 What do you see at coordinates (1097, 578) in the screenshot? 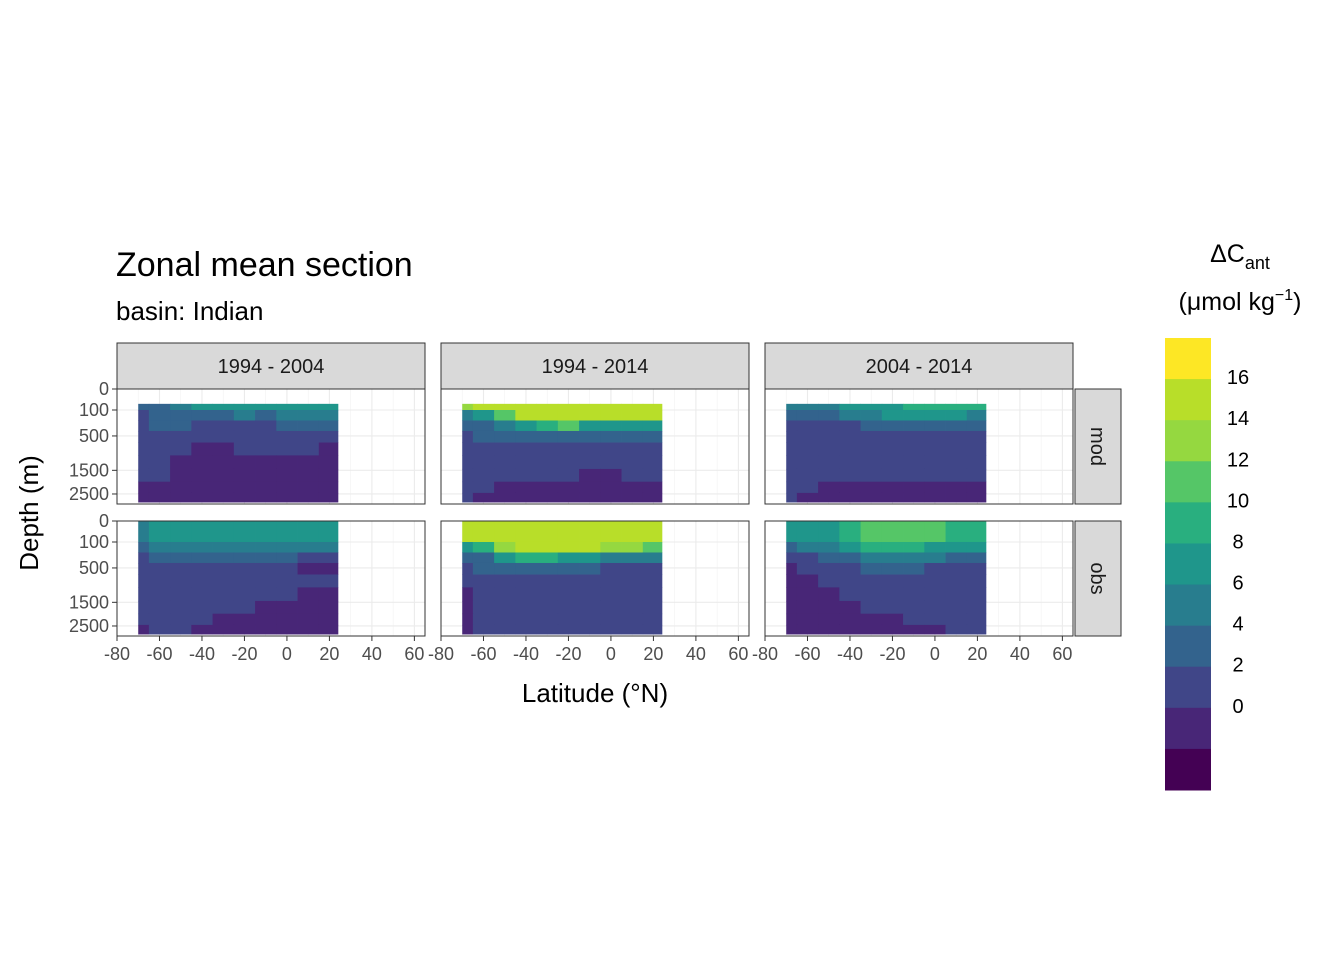
I see `row-strip-label: obs` at bounding box center [1097, 578].